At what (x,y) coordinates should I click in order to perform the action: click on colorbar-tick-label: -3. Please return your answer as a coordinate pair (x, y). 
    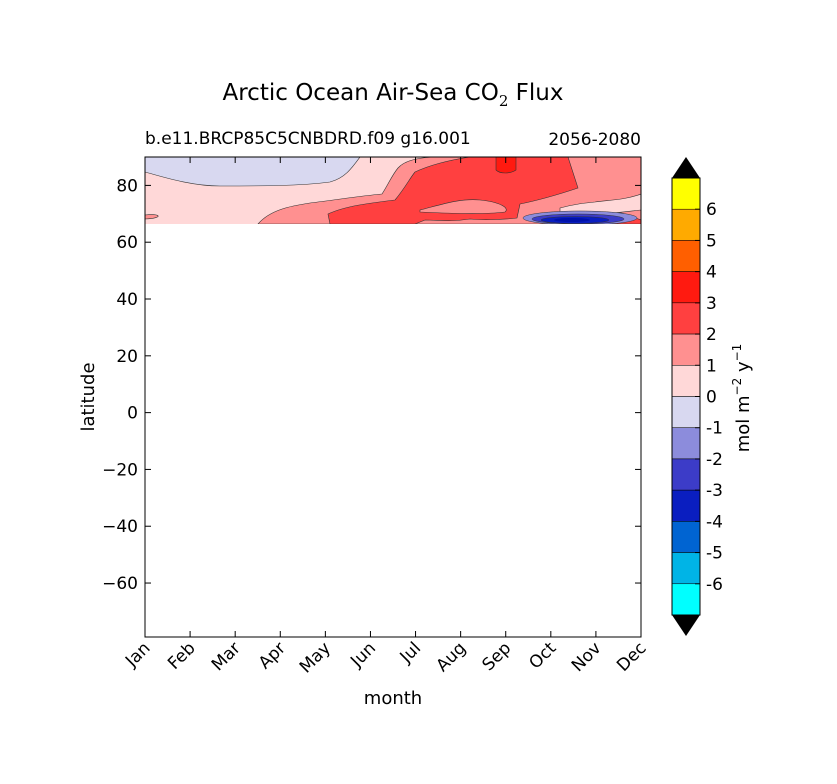
    Looking at the image, I should click on (714, 491).